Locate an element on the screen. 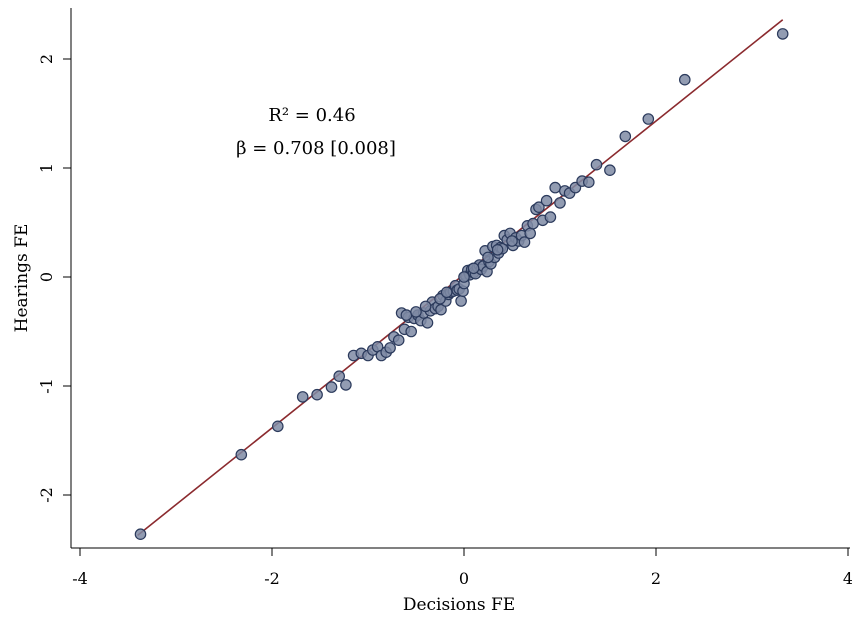  y-axis-title: Hearings FE is located at coordinates (22, 278).